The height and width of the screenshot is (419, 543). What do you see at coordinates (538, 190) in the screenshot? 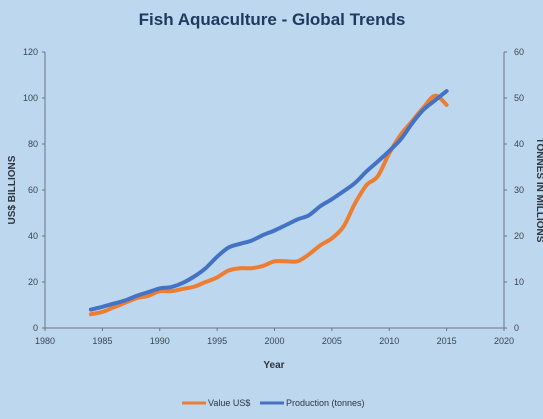
I see `right-y-axis-label: TONNES IN MILLIONS` at bounding box center [538, 190].